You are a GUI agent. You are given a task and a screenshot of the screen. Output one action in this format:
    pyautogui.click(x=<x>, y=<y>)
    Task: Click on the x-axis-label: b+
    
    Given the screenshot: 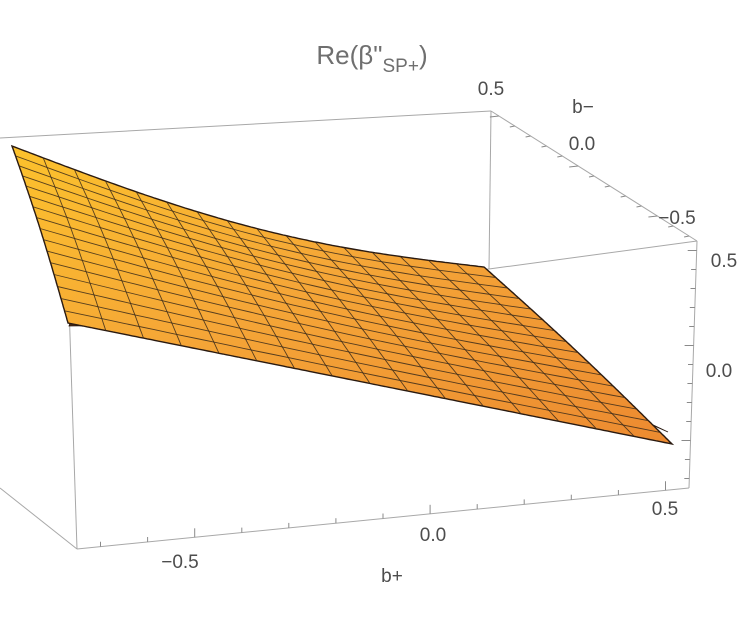 What is the action you would take?
    pyautogui.click(x=392, y=576)
    